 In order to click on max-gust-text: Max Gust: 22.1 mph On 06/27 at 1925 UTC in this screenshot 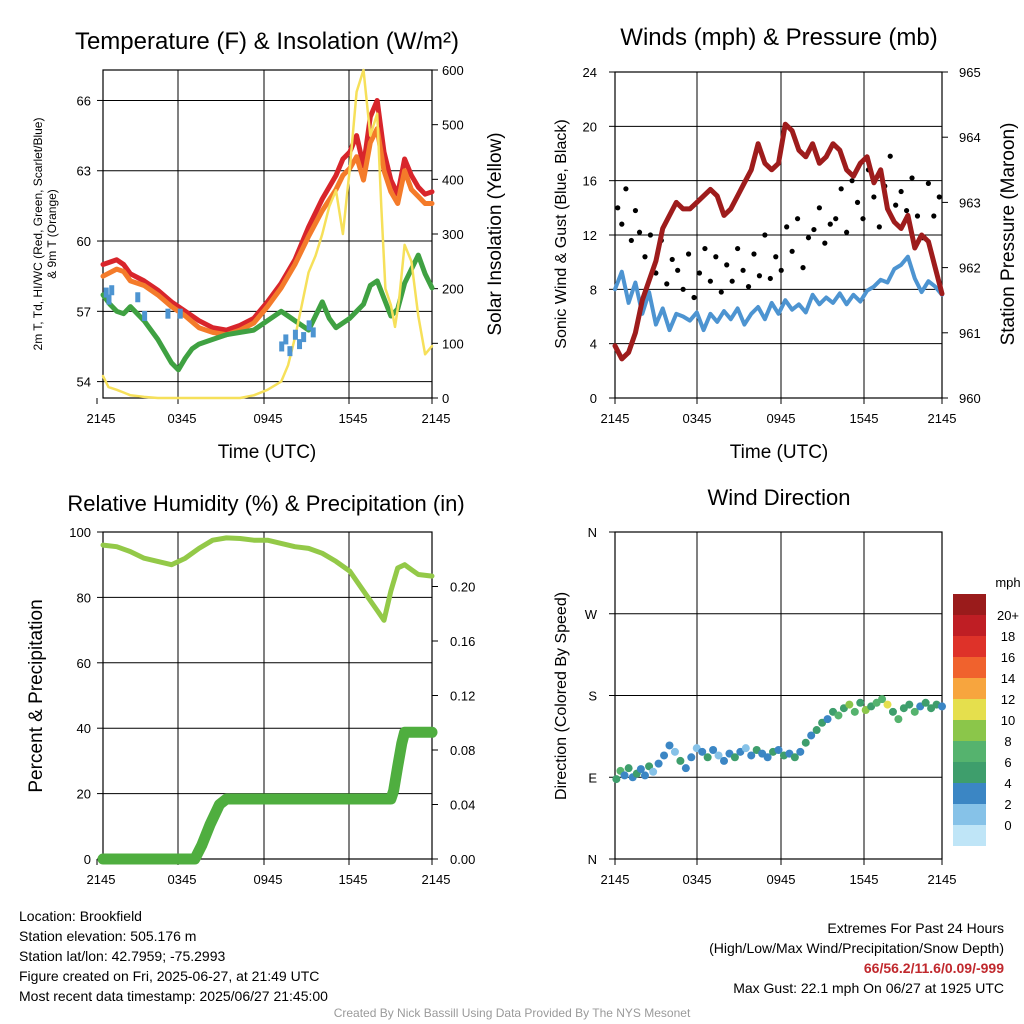, I will do `click(868, 988)`.